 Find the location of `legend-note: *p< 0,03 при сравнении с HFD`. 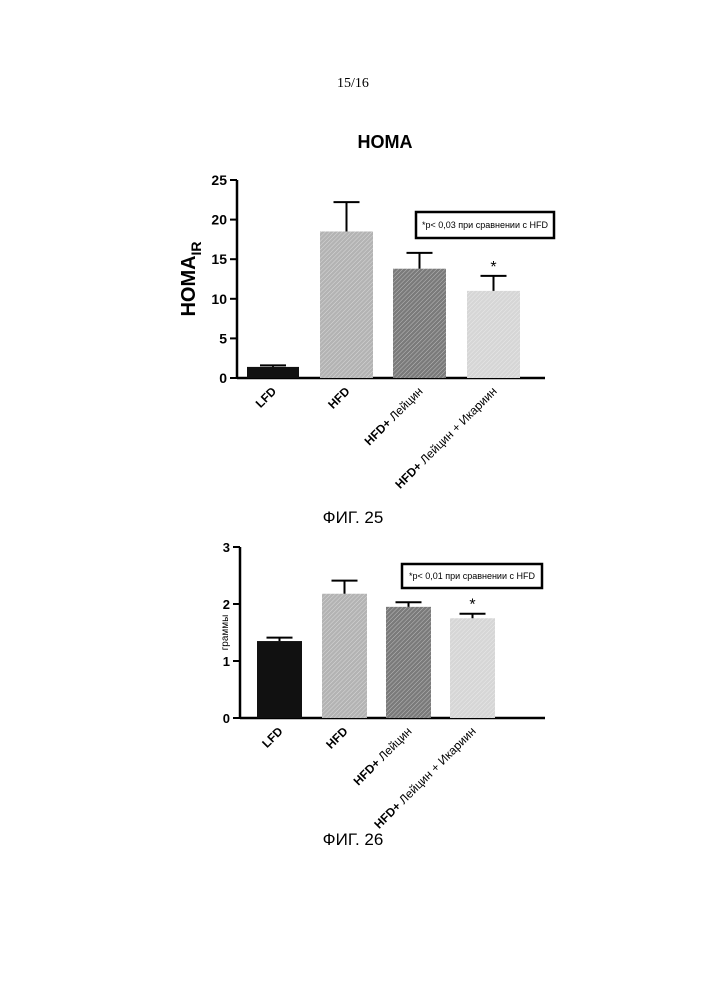

legend-note: *p< 0,03 при сравнении с HFD is located at coordinates (485, 225).